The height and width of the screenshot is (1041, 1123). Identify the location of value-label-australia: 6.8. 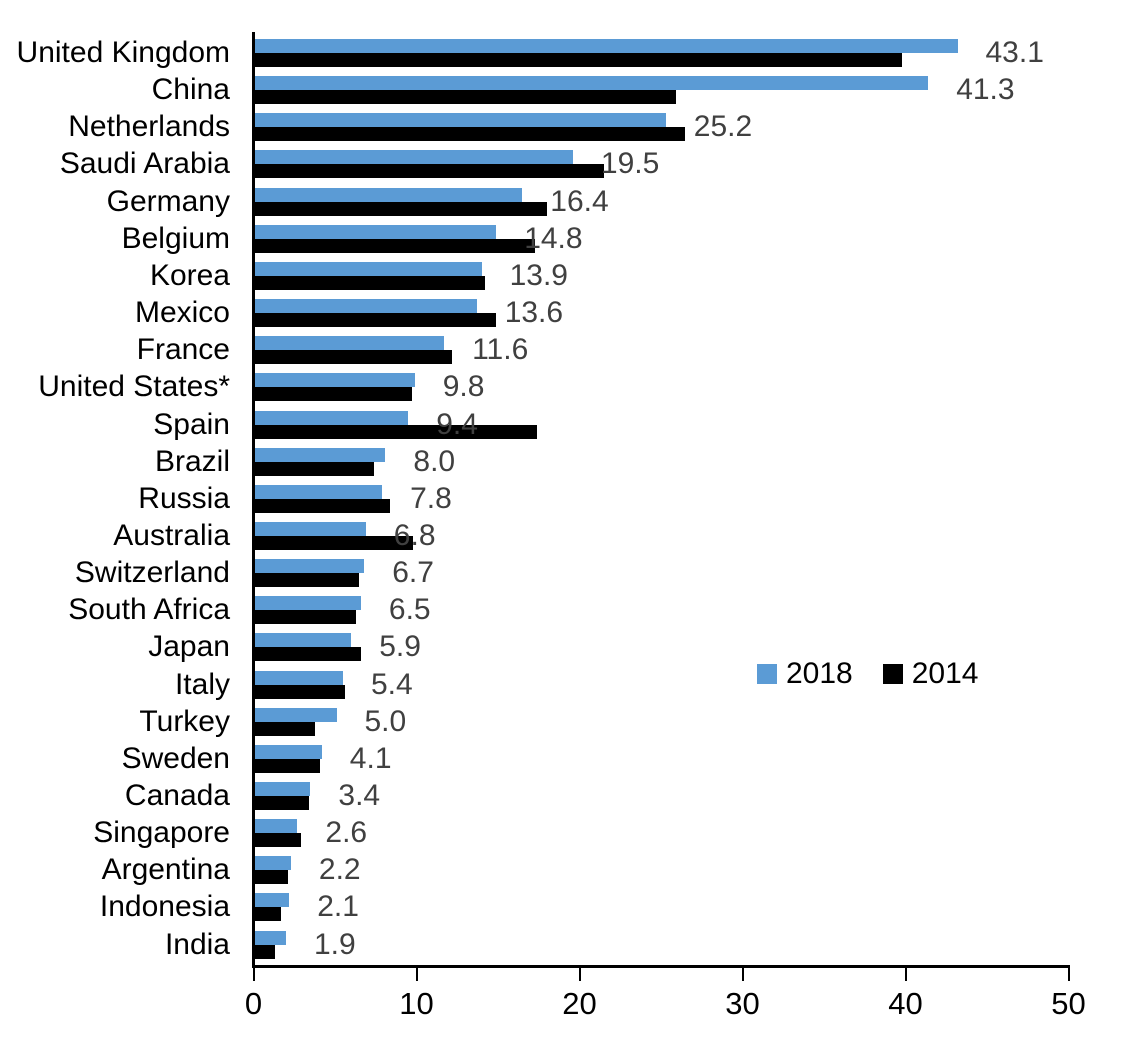
(414, 535).